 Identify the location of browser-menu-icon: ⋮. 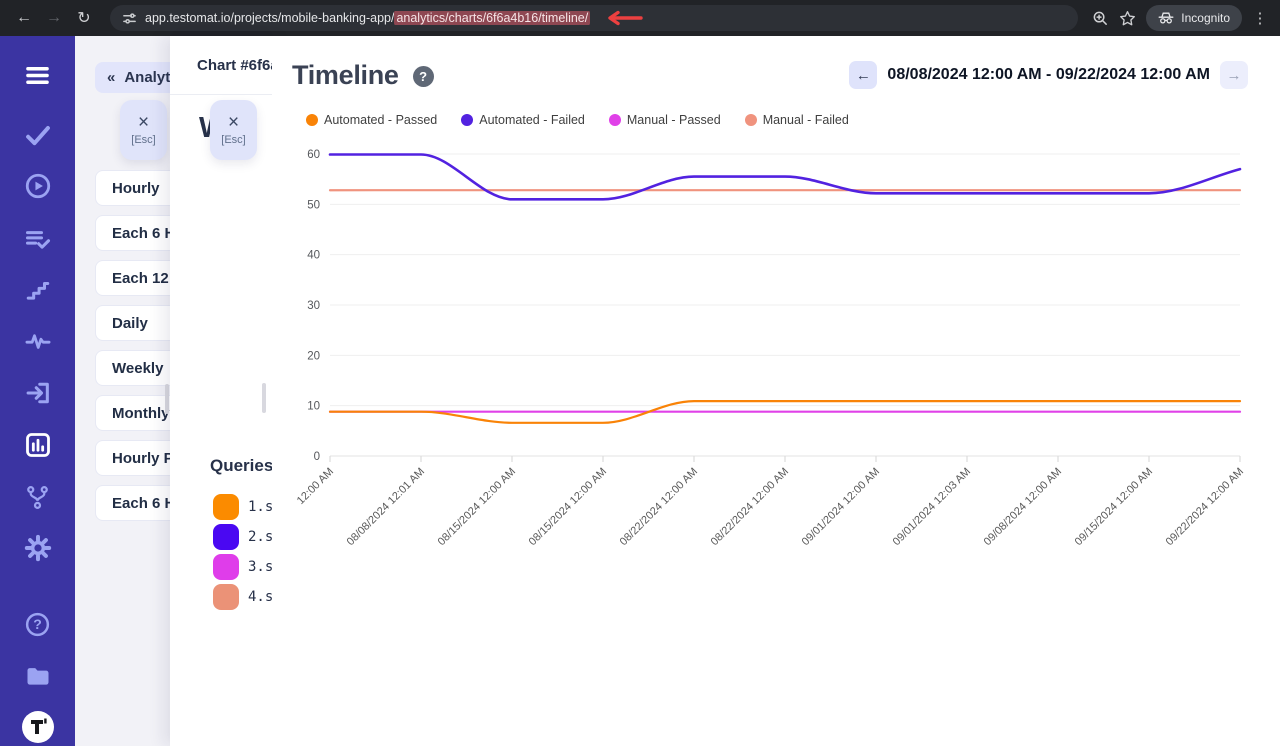
(1260, 18).